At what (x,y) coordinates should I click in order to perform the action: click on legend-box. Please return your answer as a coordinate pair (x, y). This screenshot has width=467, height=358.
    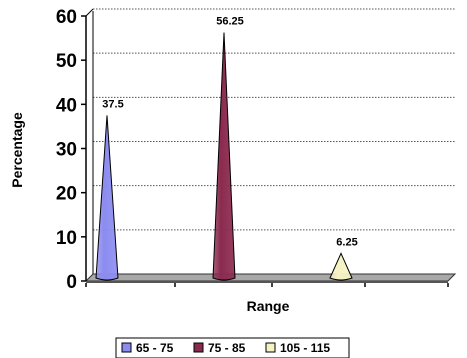
    Looking at the image, I should click on (232, 347).